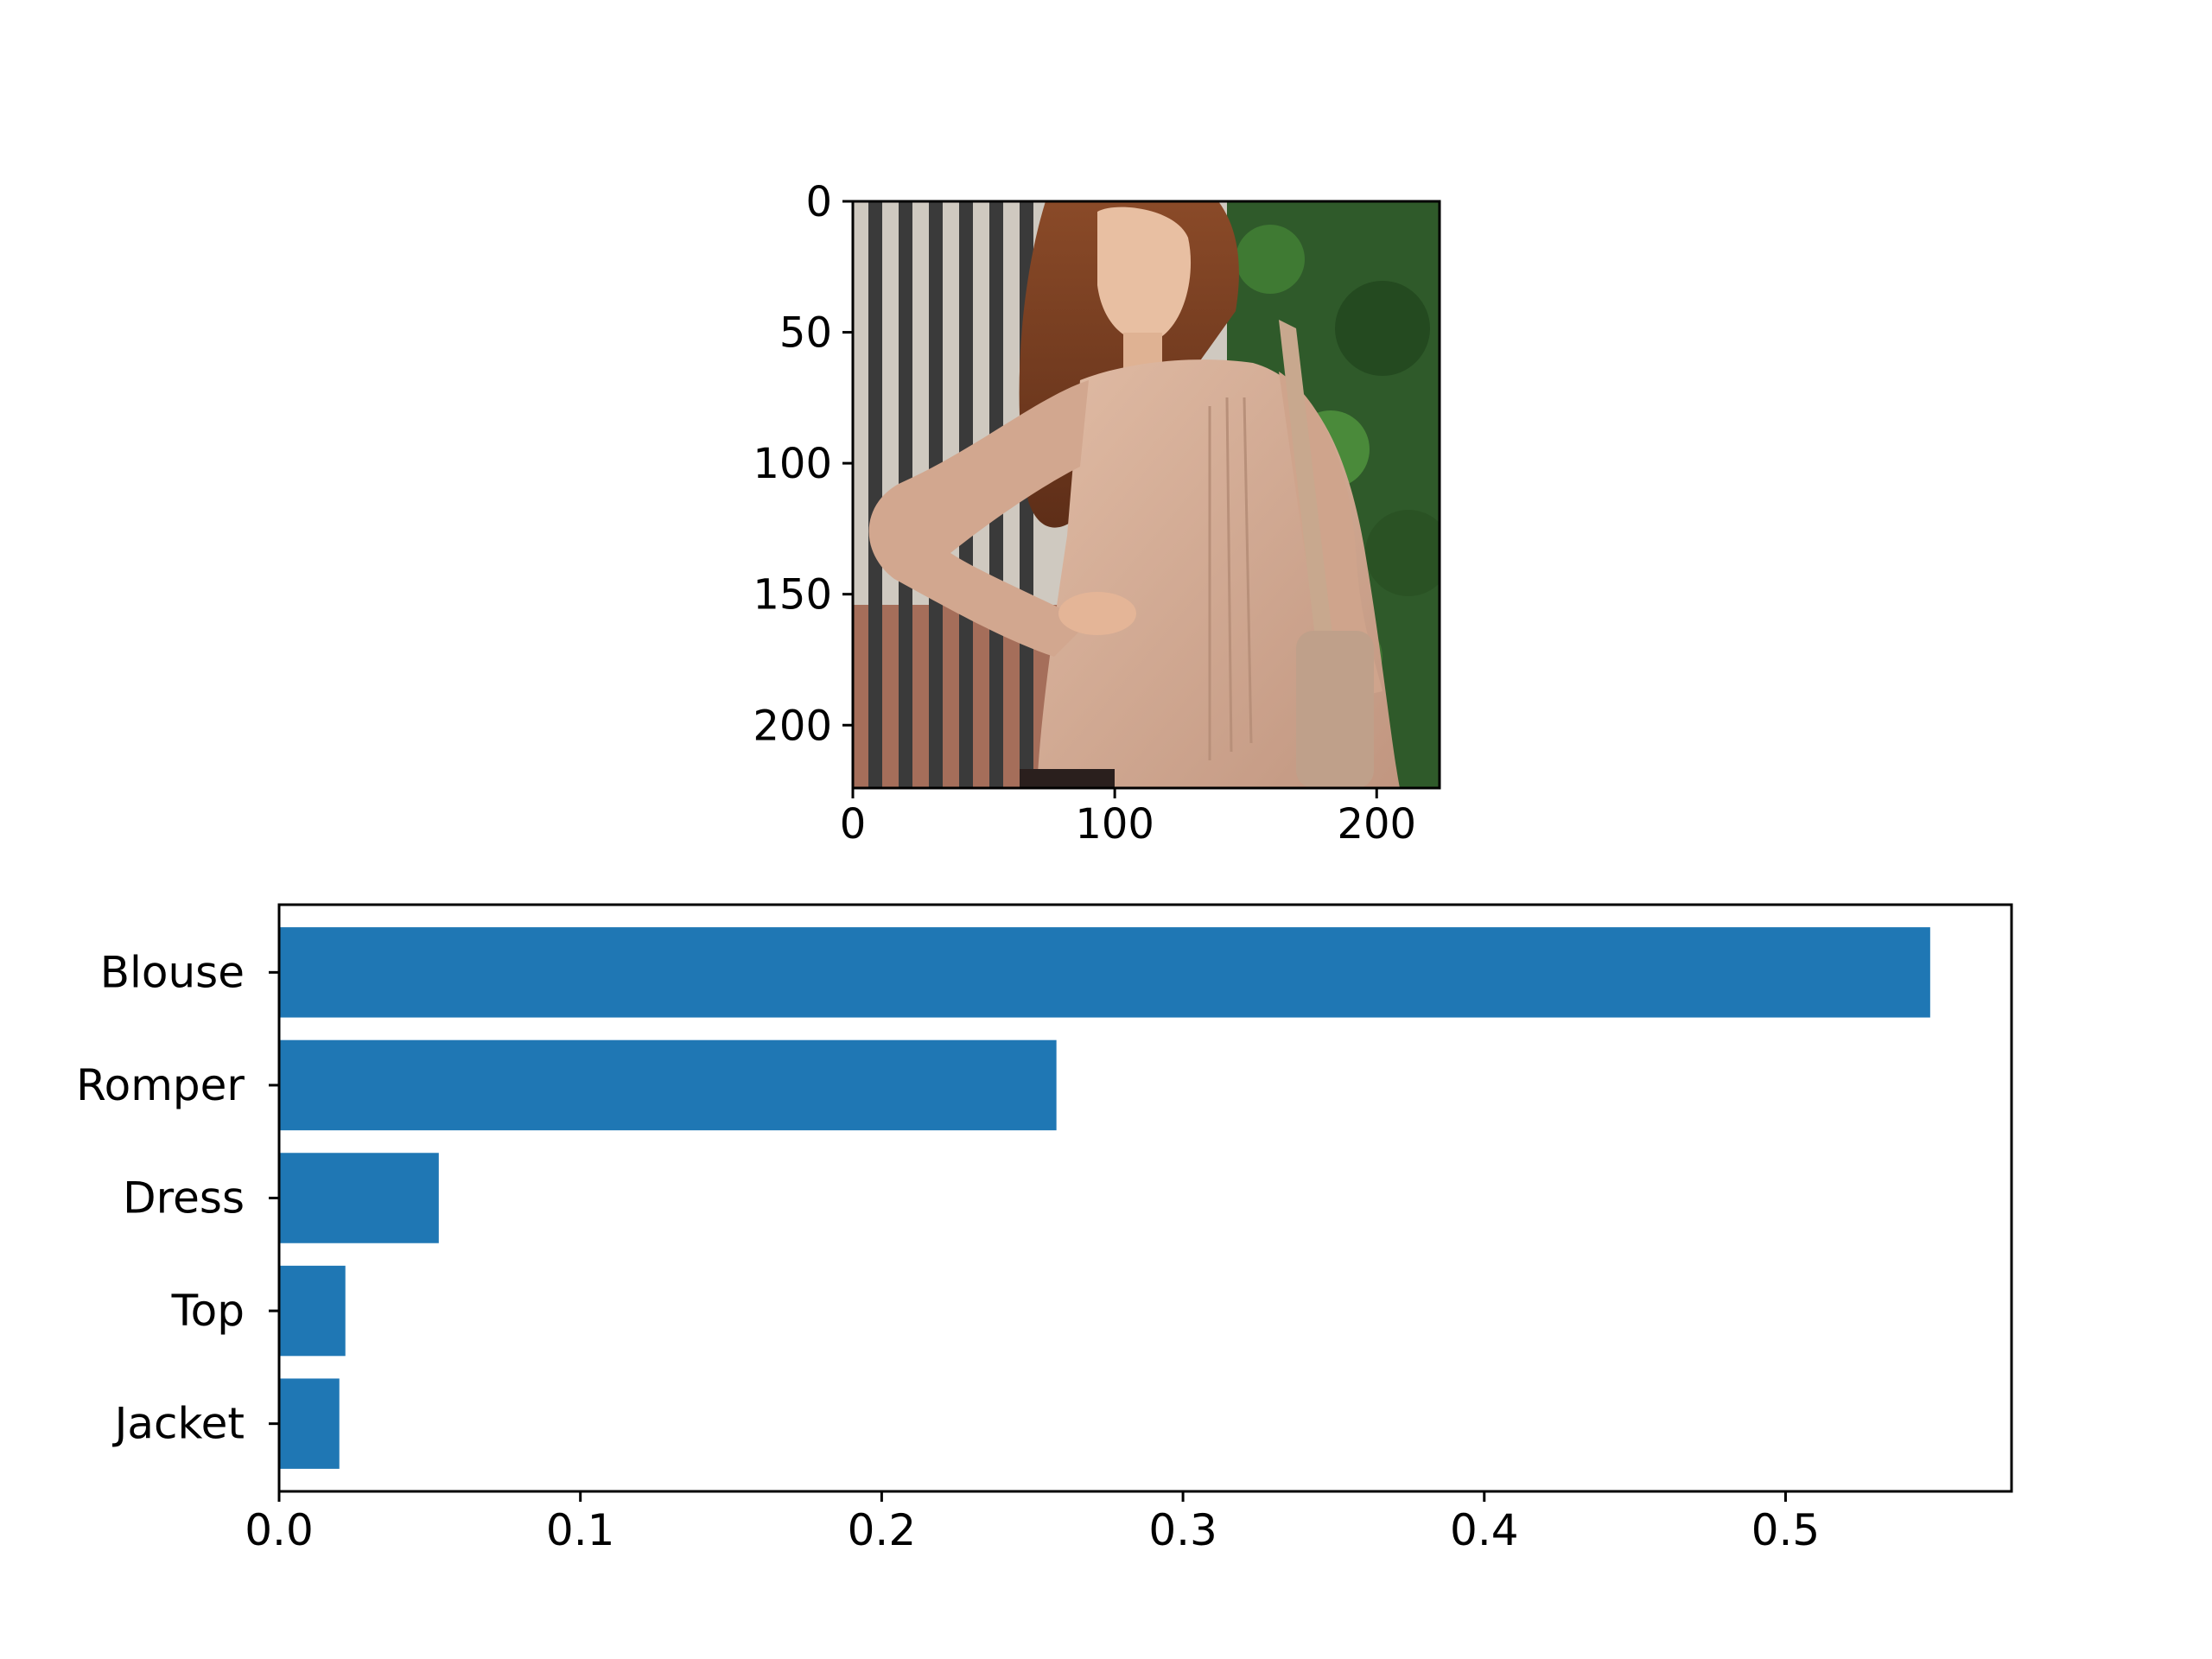  Describe the element at coordinates (1097, 613) in the screenshot. I see `photo-hand` at that location.